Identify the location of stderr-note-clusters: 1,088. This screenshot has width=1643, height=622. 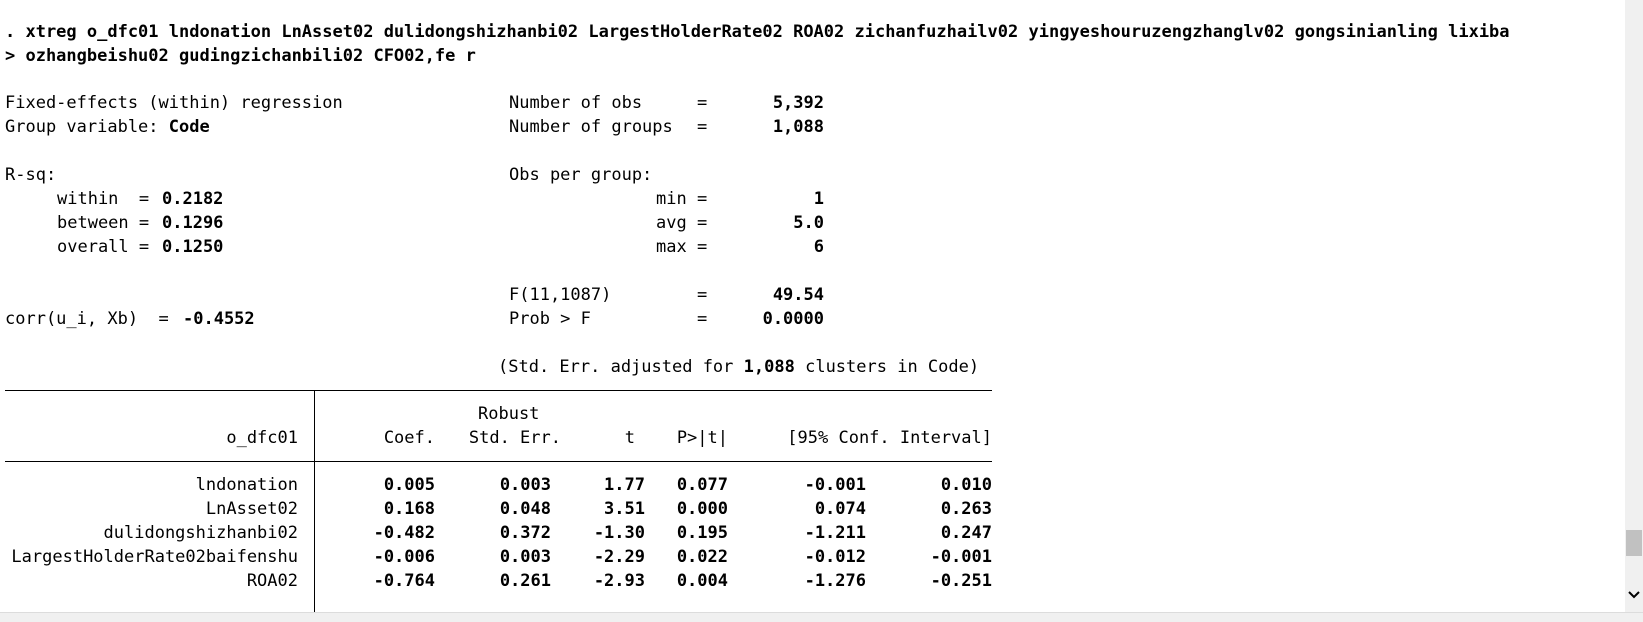
(769, 367).